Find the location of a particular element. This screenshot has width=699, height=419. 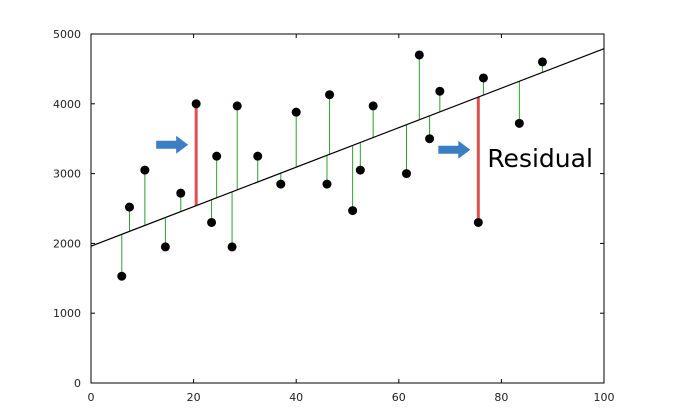

residual-label: Residual is located at coordinates (540, 158).